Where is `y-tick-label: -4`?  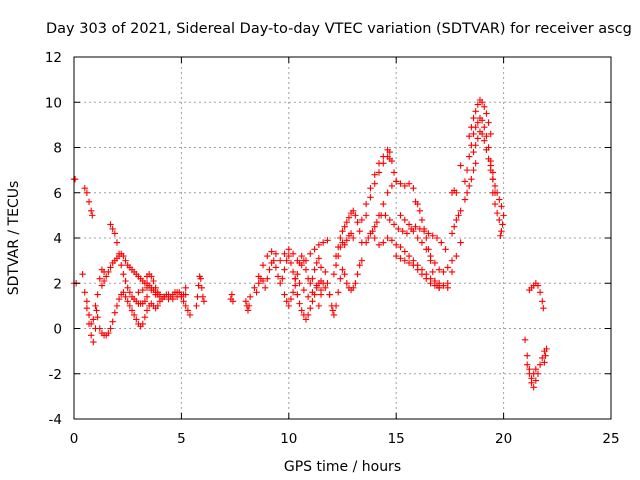
y-tick-label: -4 is located at coordinates (55, 420).